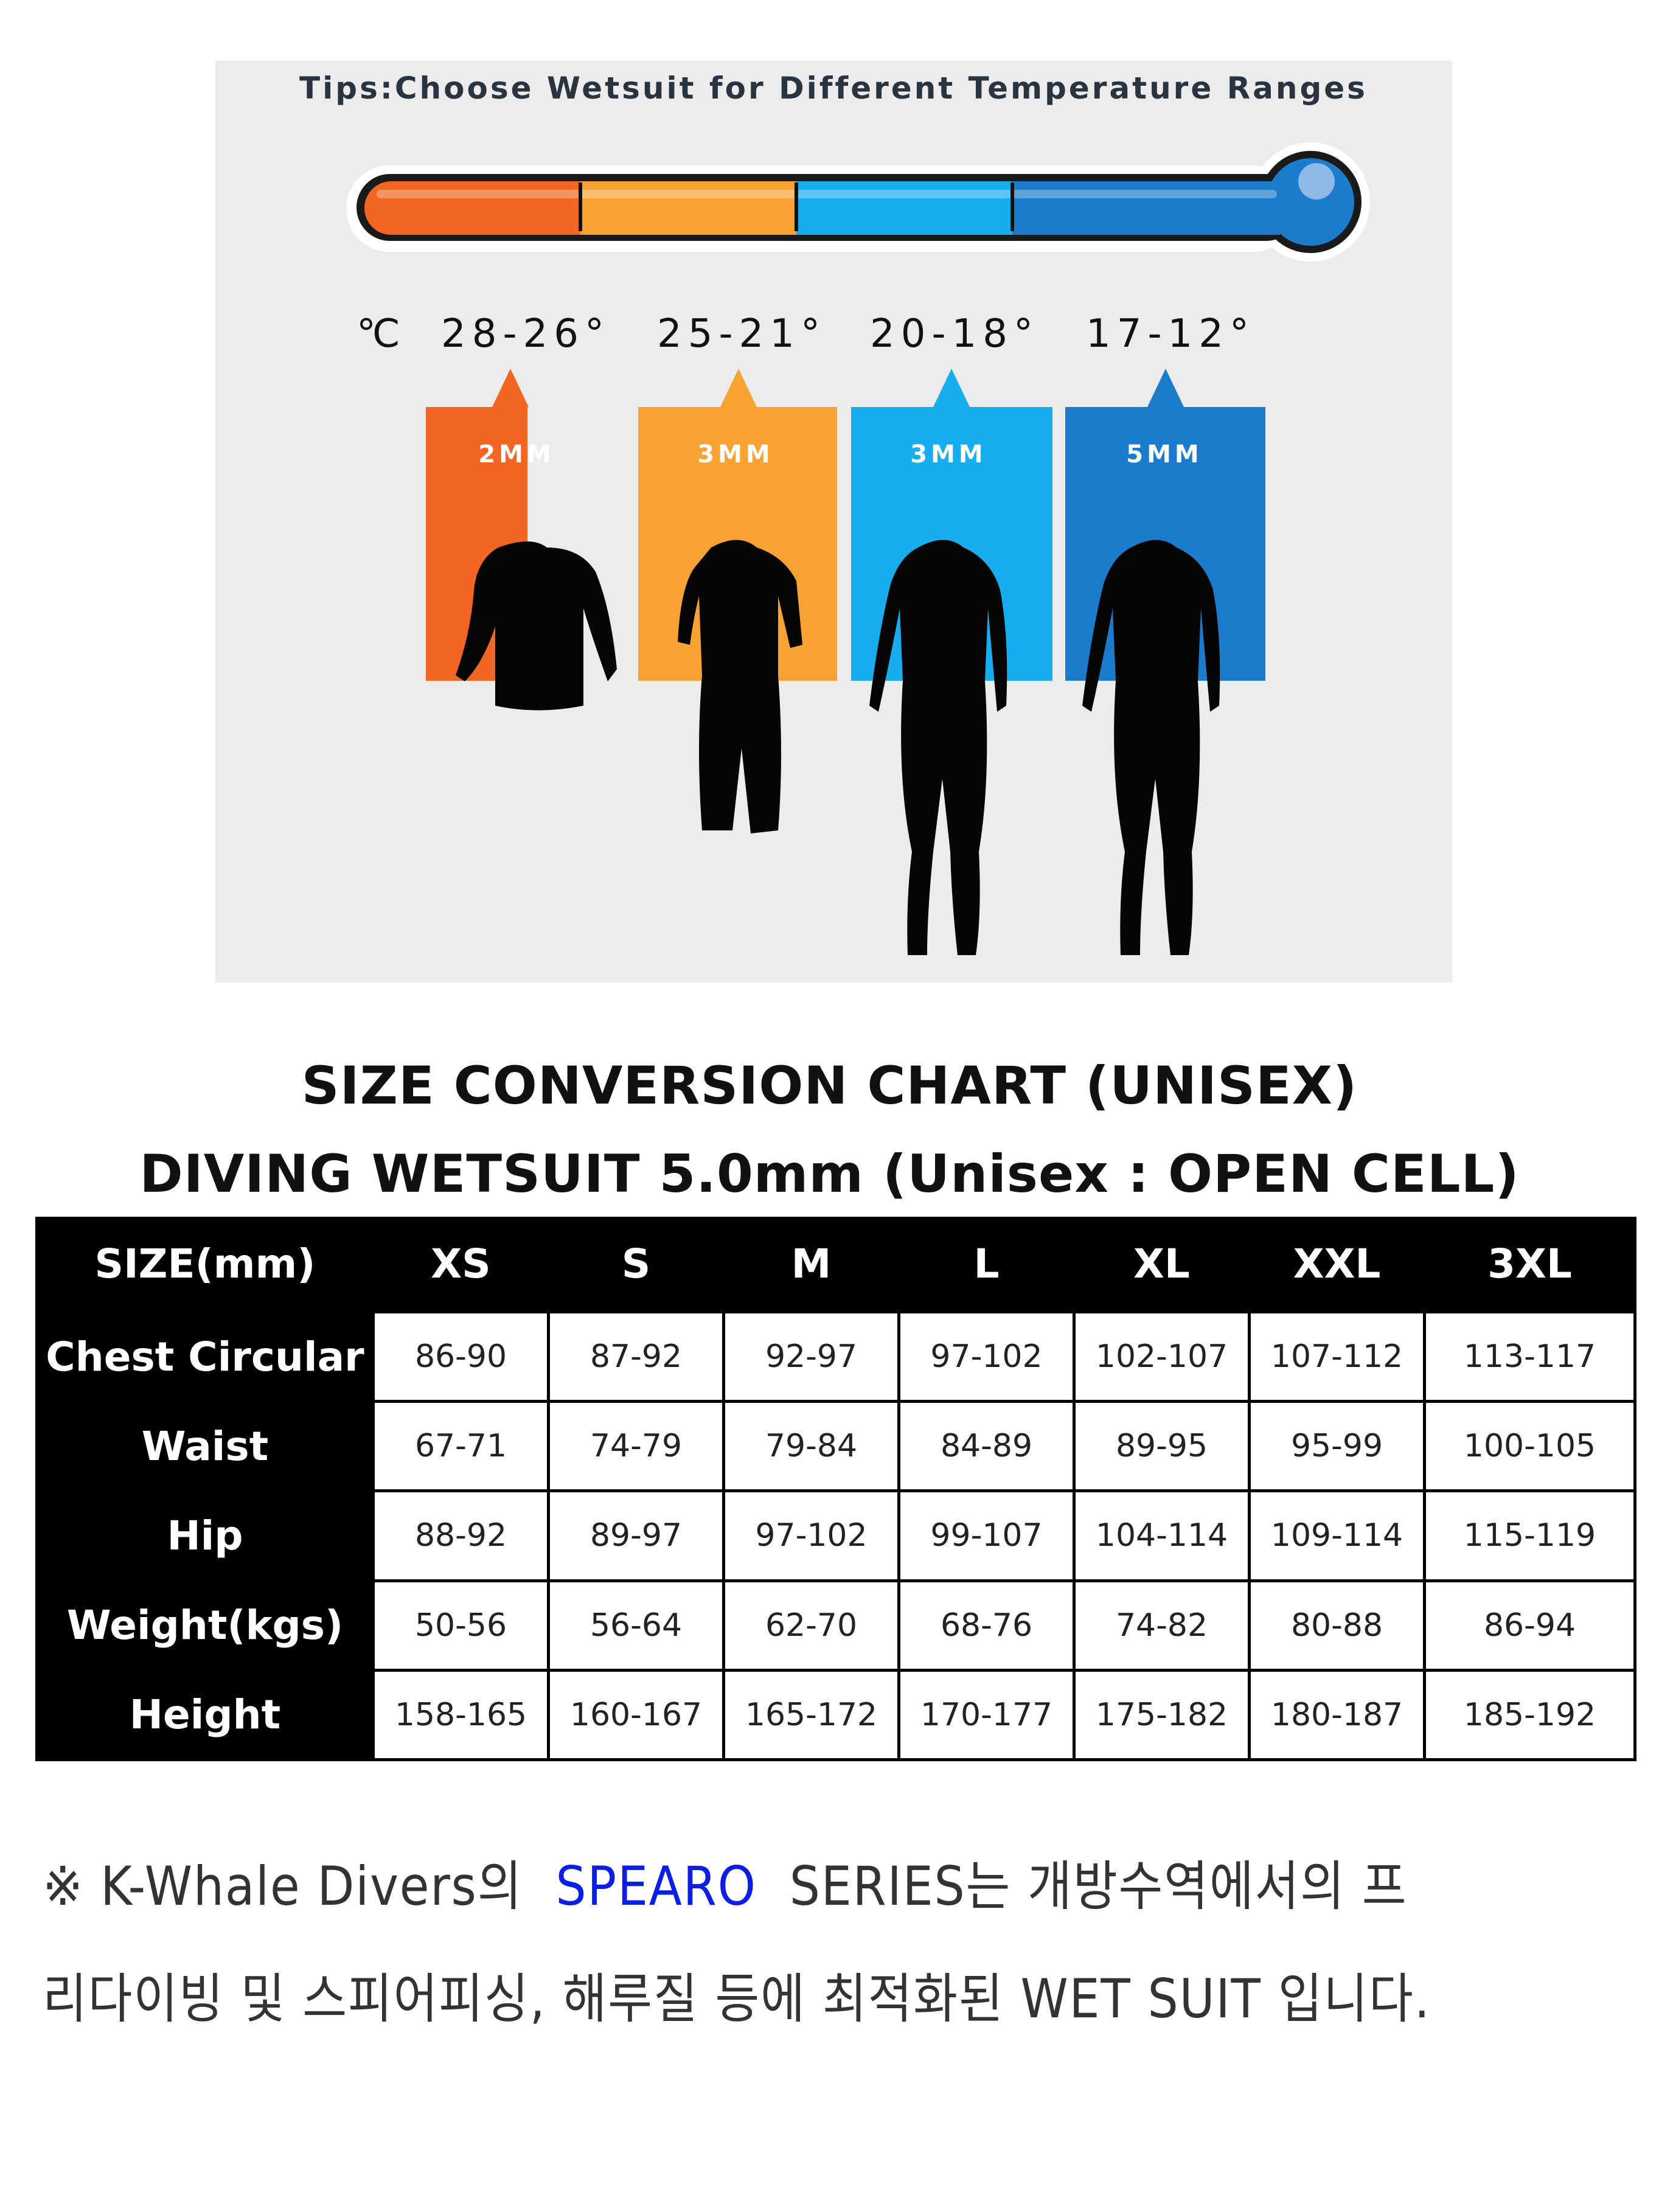  What do you see at coordinates (811, 1264) in the screenshot?
I see `header-m: M` at bounding box center [811, 1264].